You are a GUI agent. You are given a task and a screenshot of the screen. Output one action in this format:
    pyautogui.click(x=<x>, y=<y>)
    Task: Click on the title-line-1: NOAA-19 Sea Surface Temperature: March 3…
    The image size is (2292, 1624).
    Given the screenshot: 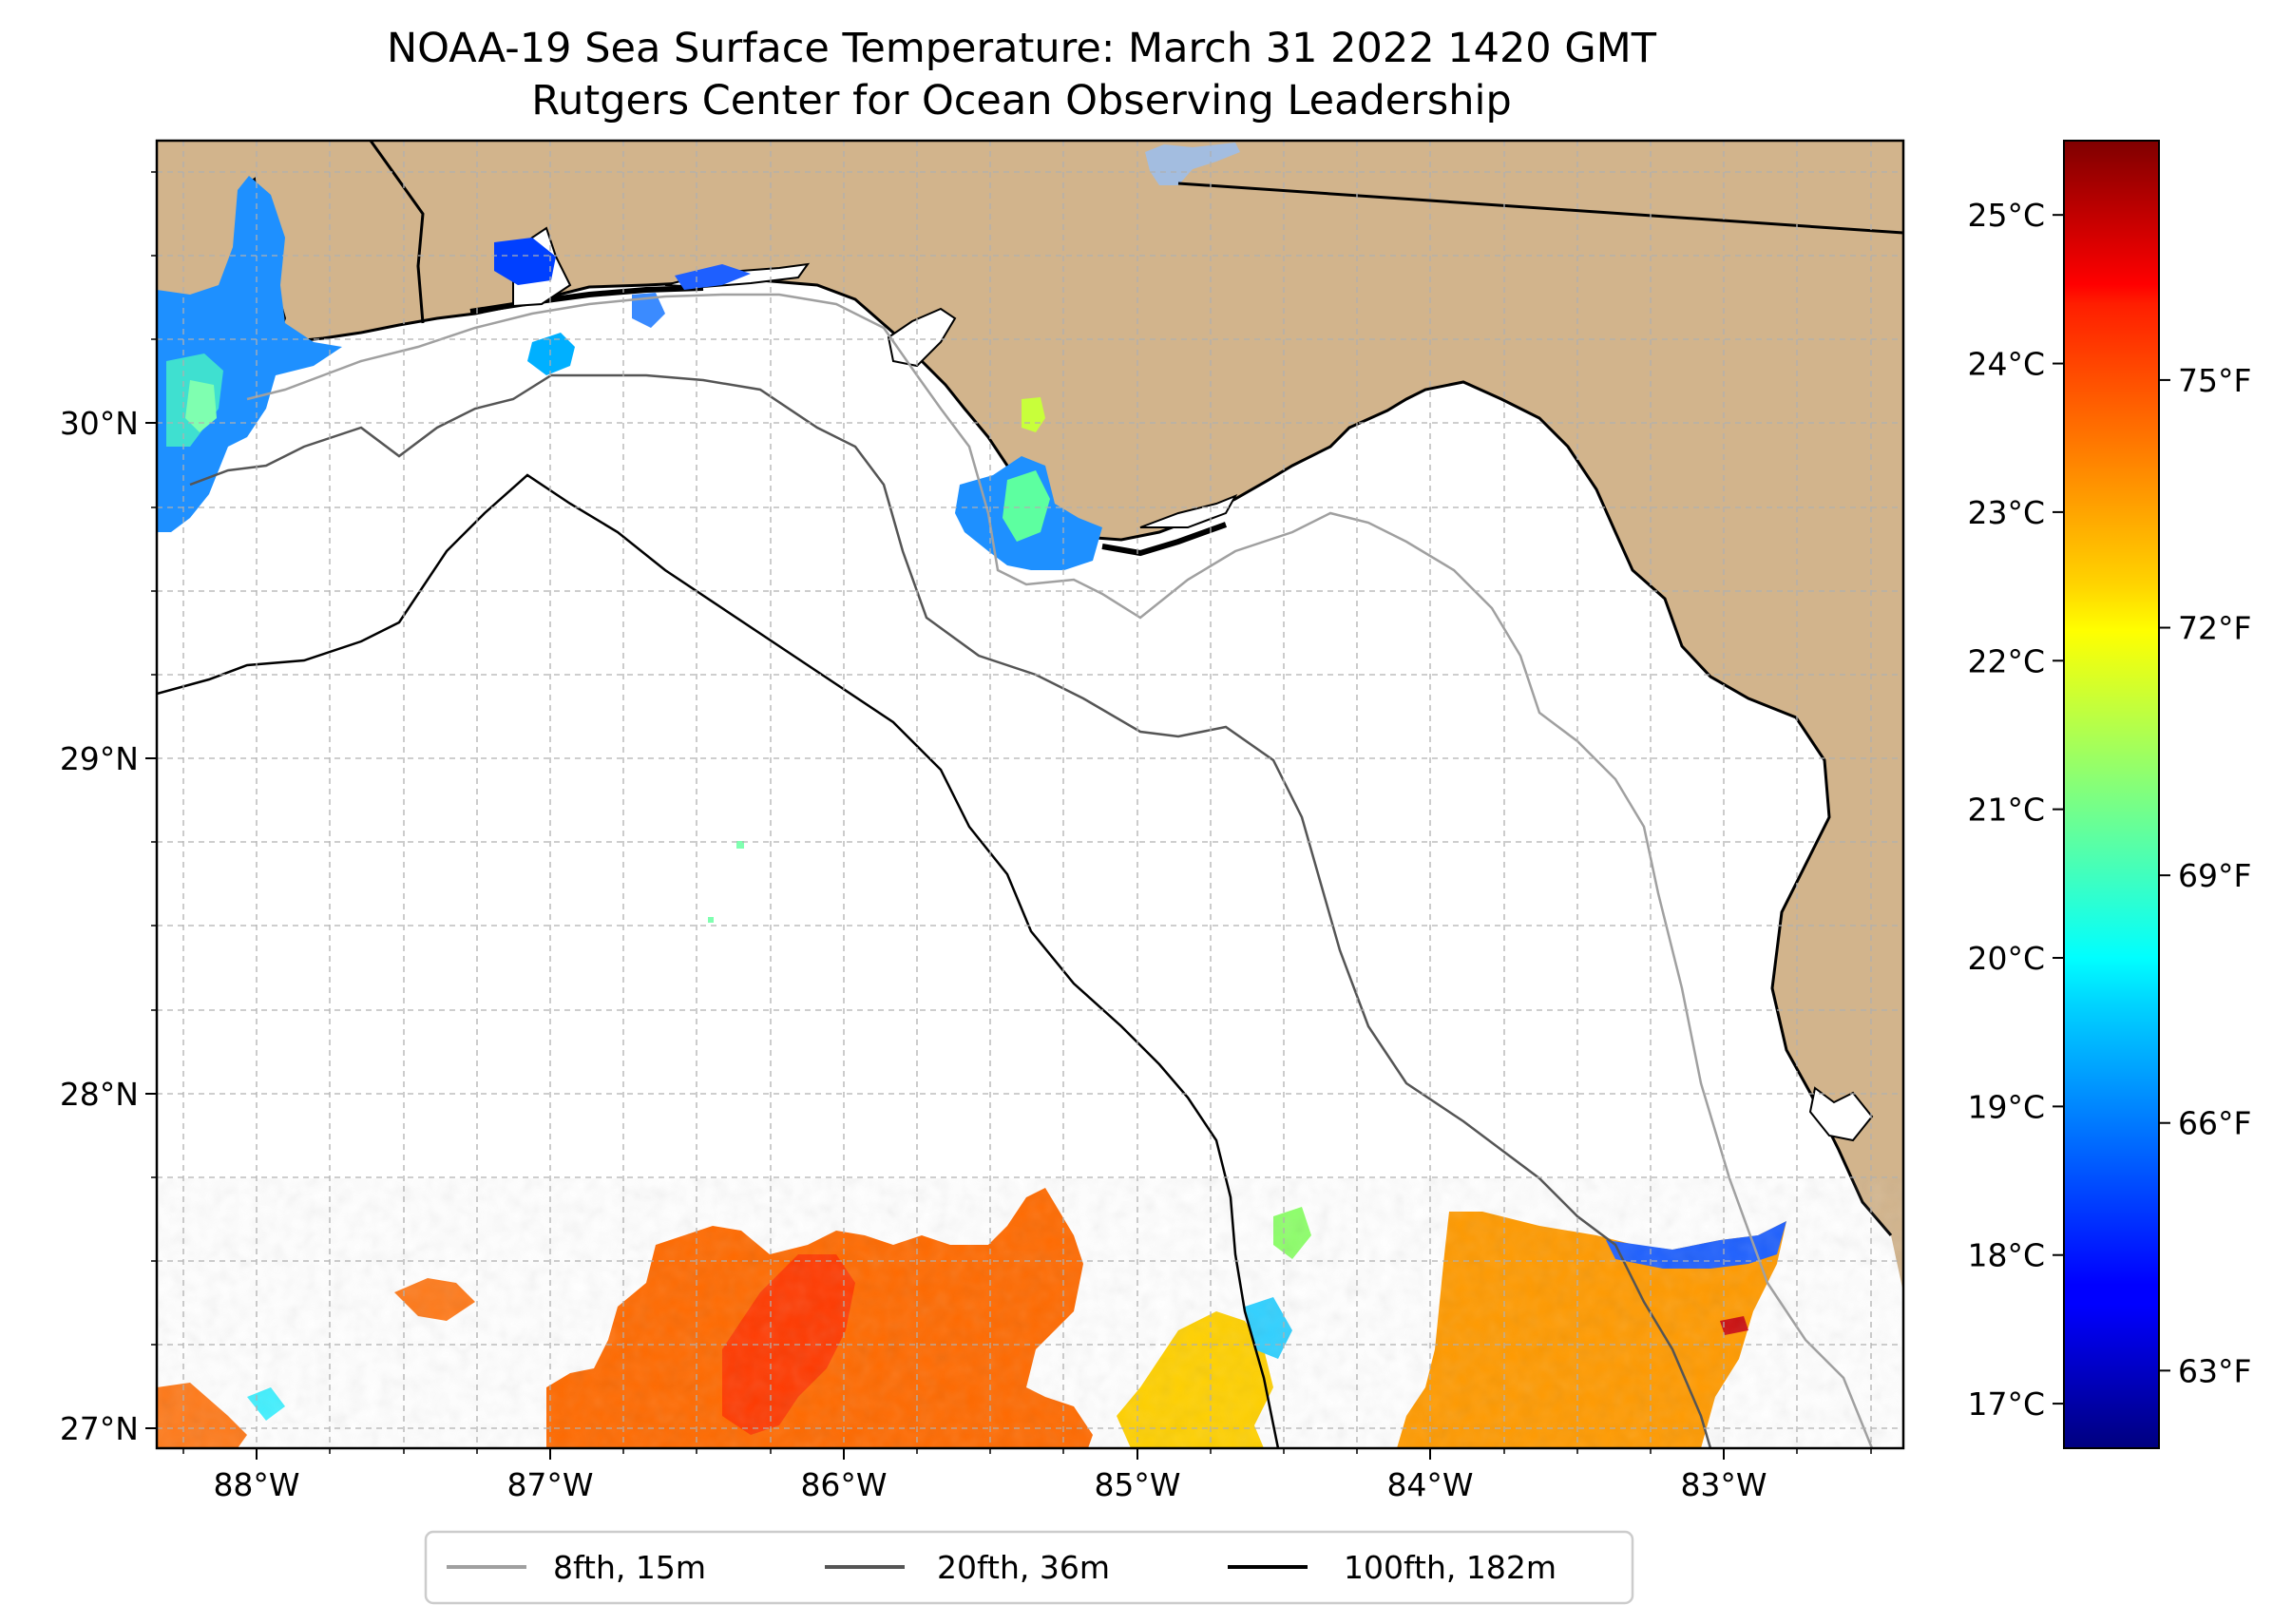 What is the action you would take?
    pyautogui.click(x=1022, y=48)
    